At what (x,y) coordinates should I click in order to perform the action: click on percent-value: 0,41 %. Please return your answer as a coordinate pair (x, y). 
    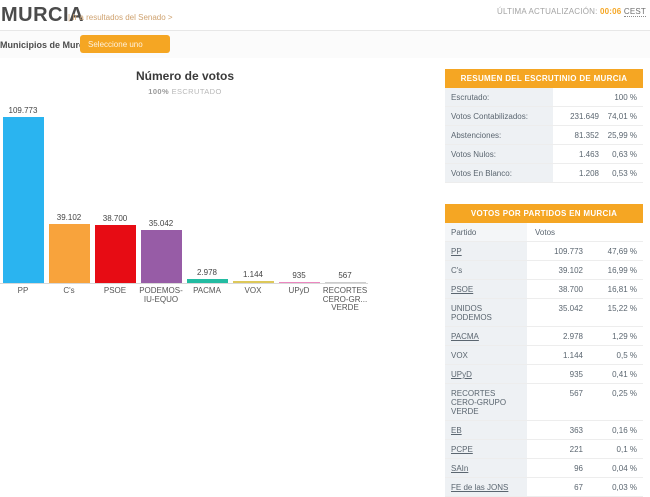
    Looking at the image, I should click on (624, 374).